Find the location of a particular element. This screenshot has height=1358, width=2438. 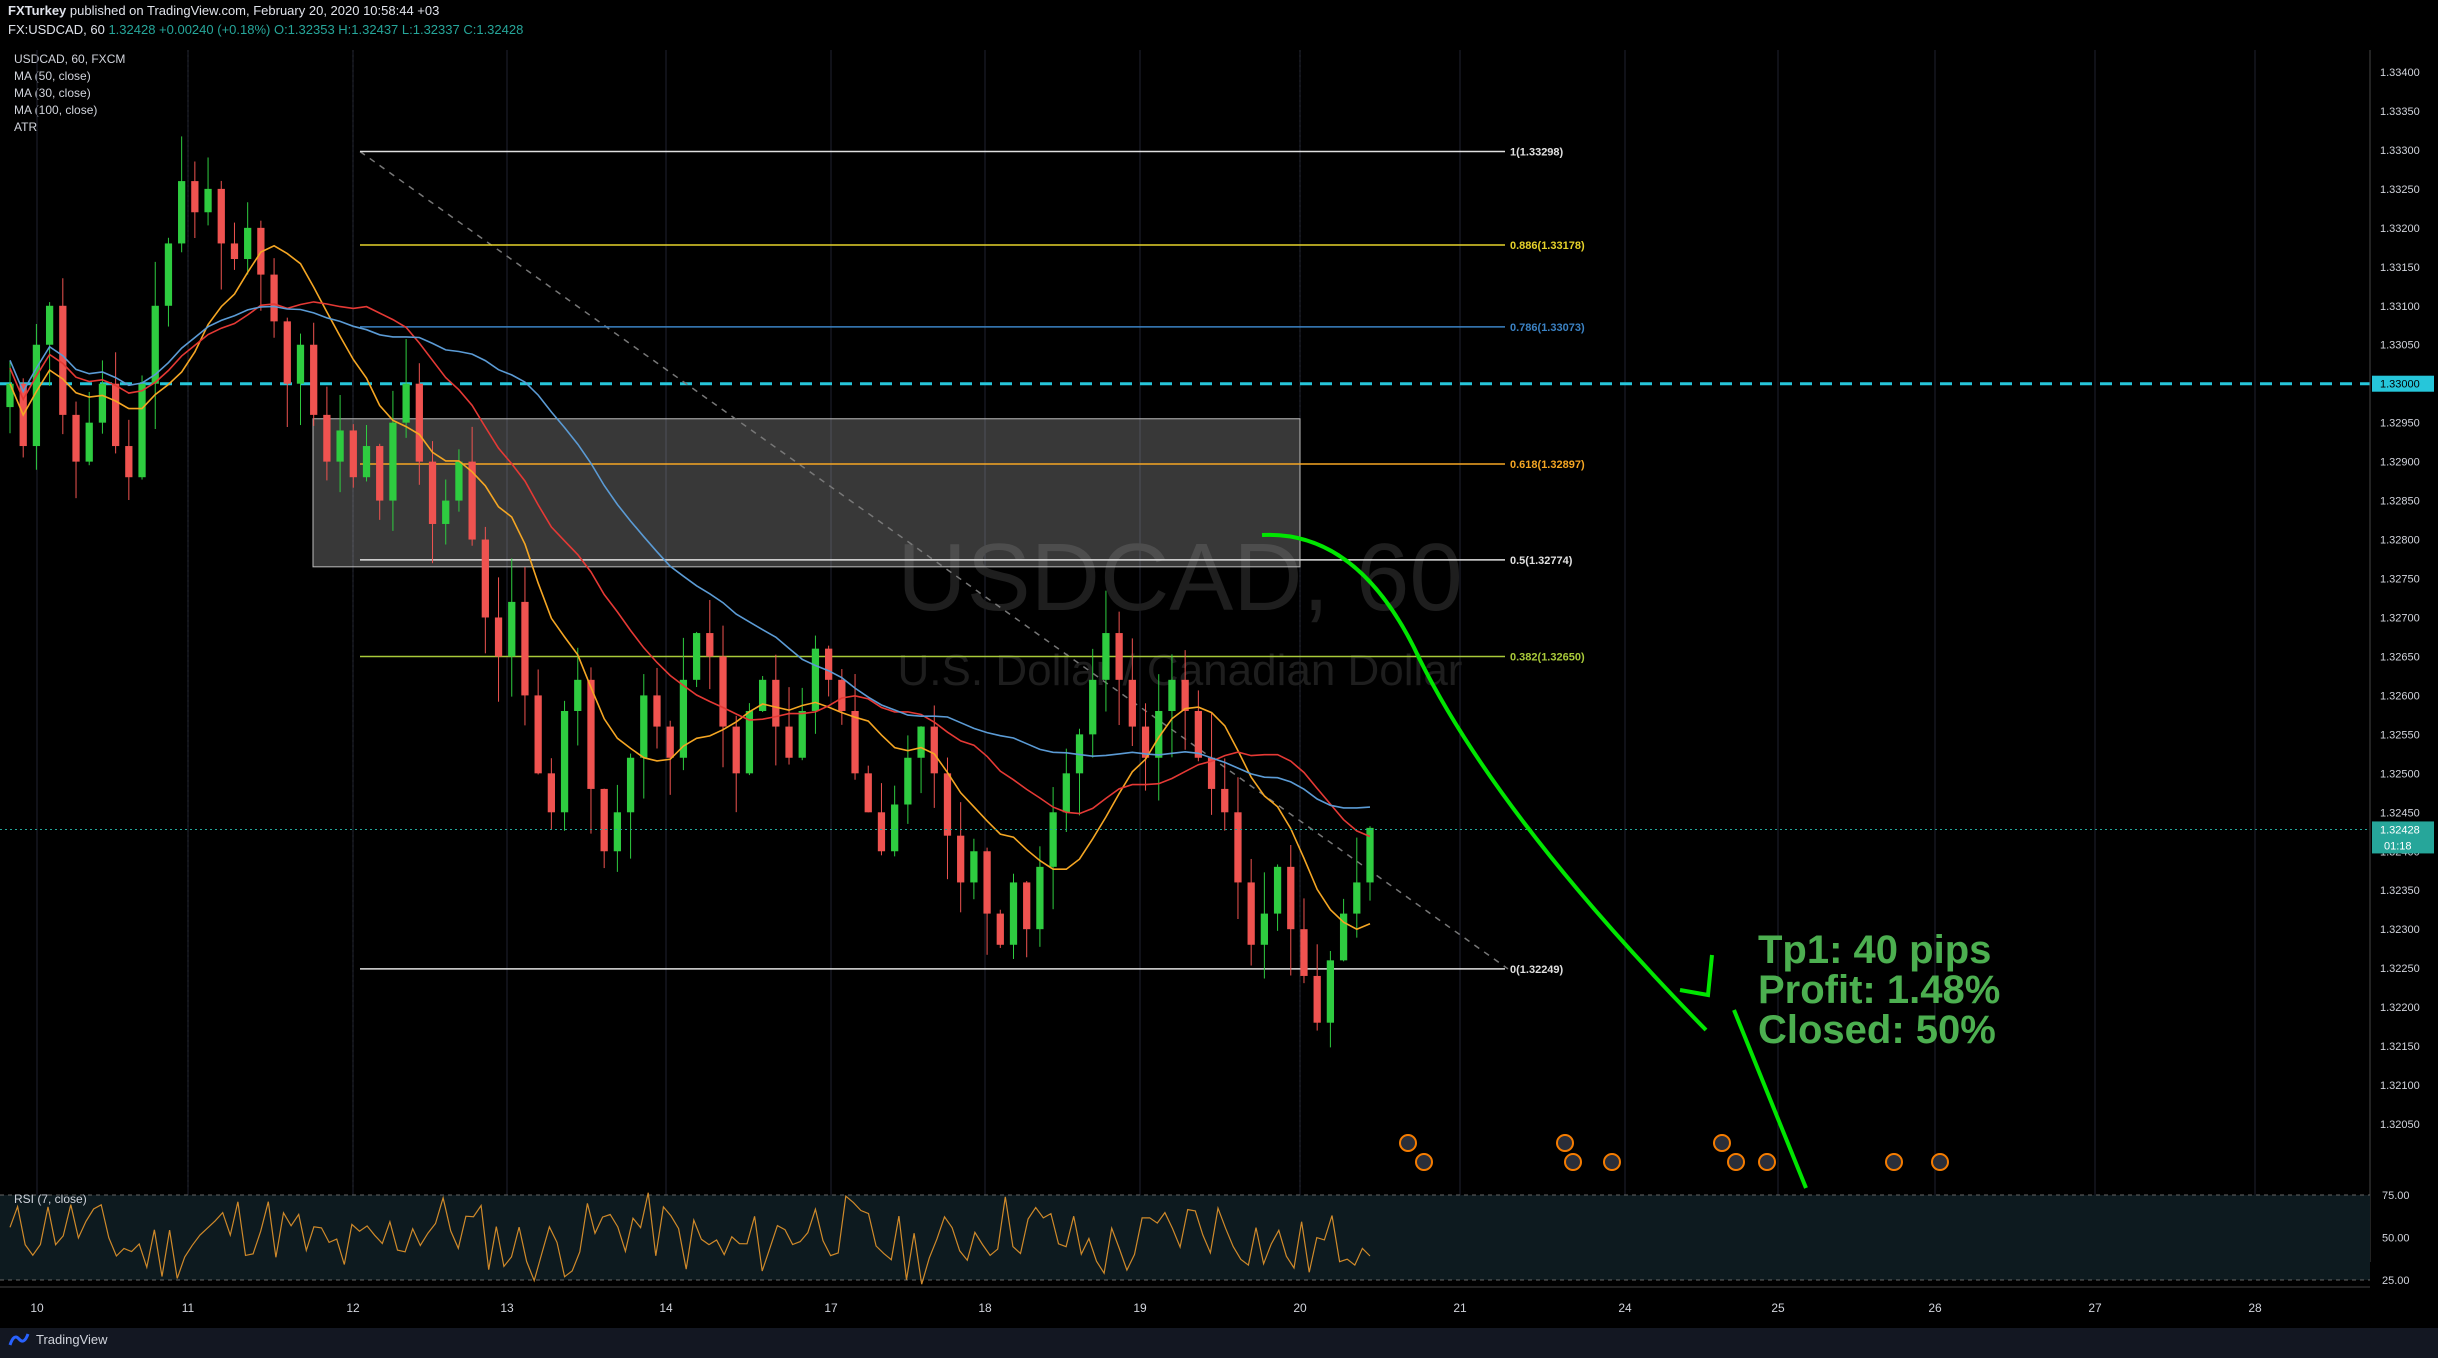

legend-atr: ATR is located at coordinates (26, 127).